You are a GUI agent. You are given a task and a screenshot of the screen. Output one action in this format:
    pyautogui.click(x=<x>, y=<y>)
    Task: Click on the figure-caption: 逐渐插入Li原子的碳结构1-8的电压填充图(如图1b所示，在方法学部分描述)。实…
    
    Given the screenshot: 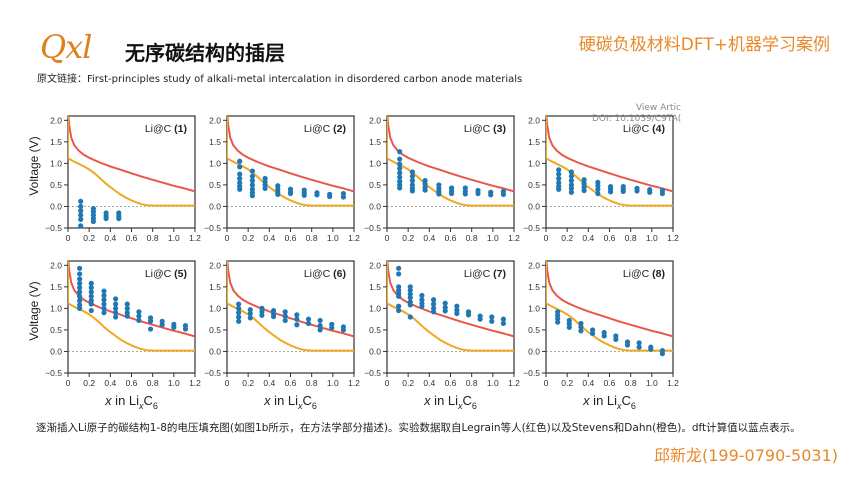 What is the action you would take?
    pyautogui.click(x=418, y=428)
    